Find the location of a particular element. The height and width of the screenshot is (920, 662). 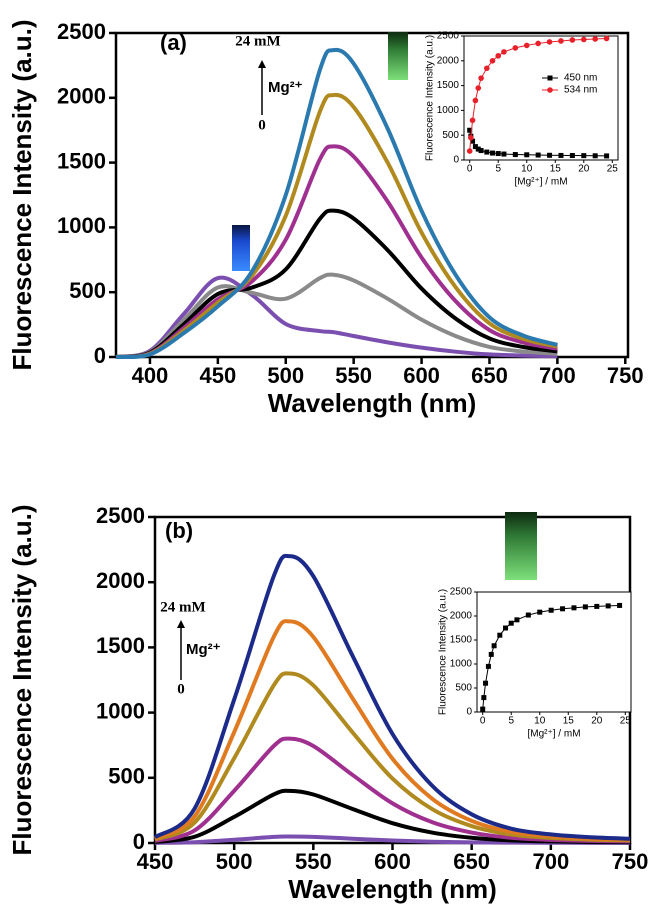

x-axis-label: Wavelength (nm) is located at coordinates (392, 889).